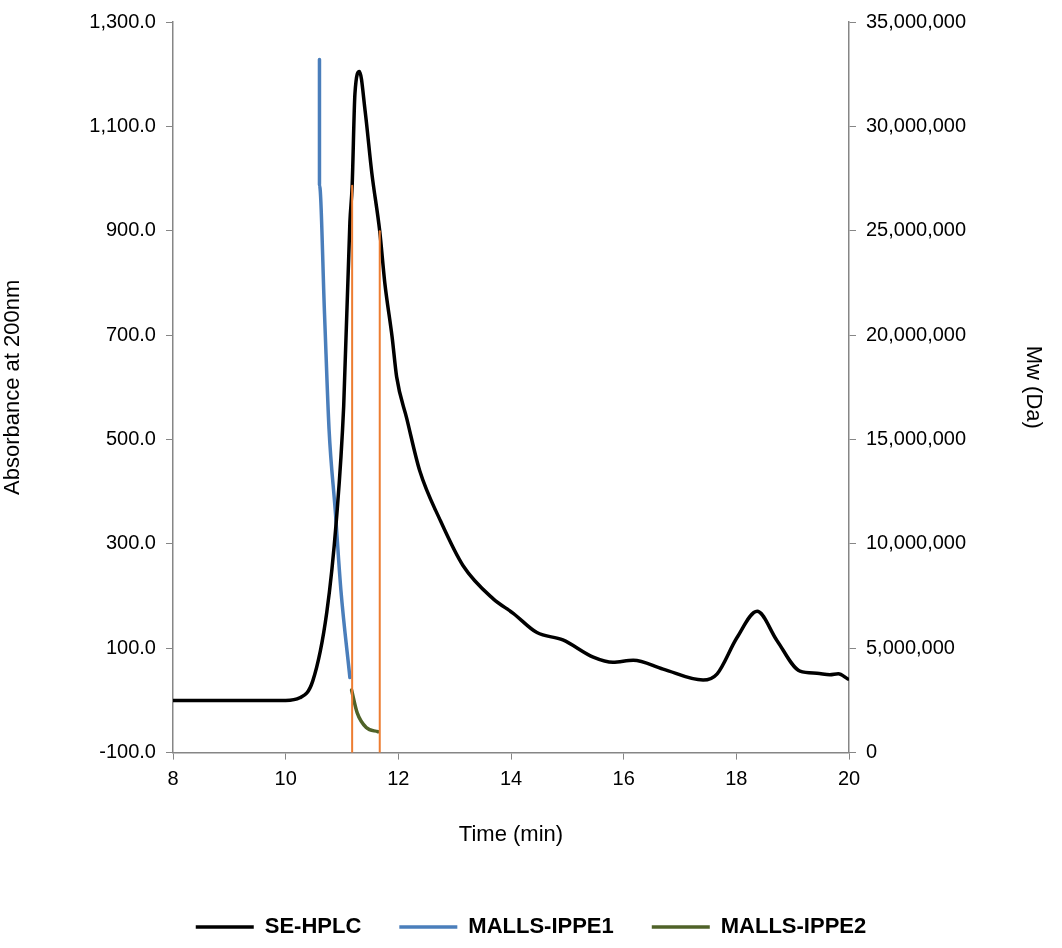 This screenshot has height=948, width=1062. I want to click on x-axis-title: Time (min), so click(511, 833).